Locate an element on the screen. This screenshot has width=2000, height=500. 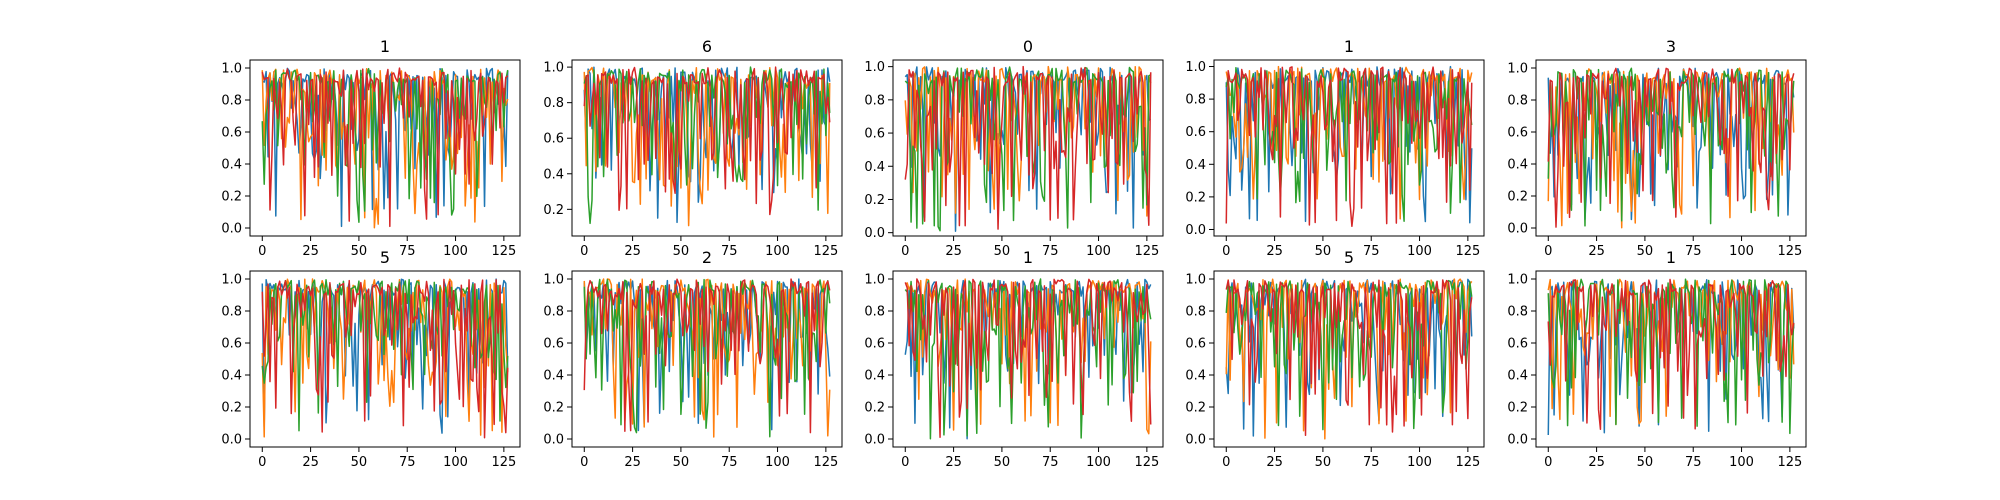
subplot-panel: 0 0 25 50 75 100 125 0.0 0.2 0.4 0.6 0.8 1.0 is located at coordinates (1014, 148).